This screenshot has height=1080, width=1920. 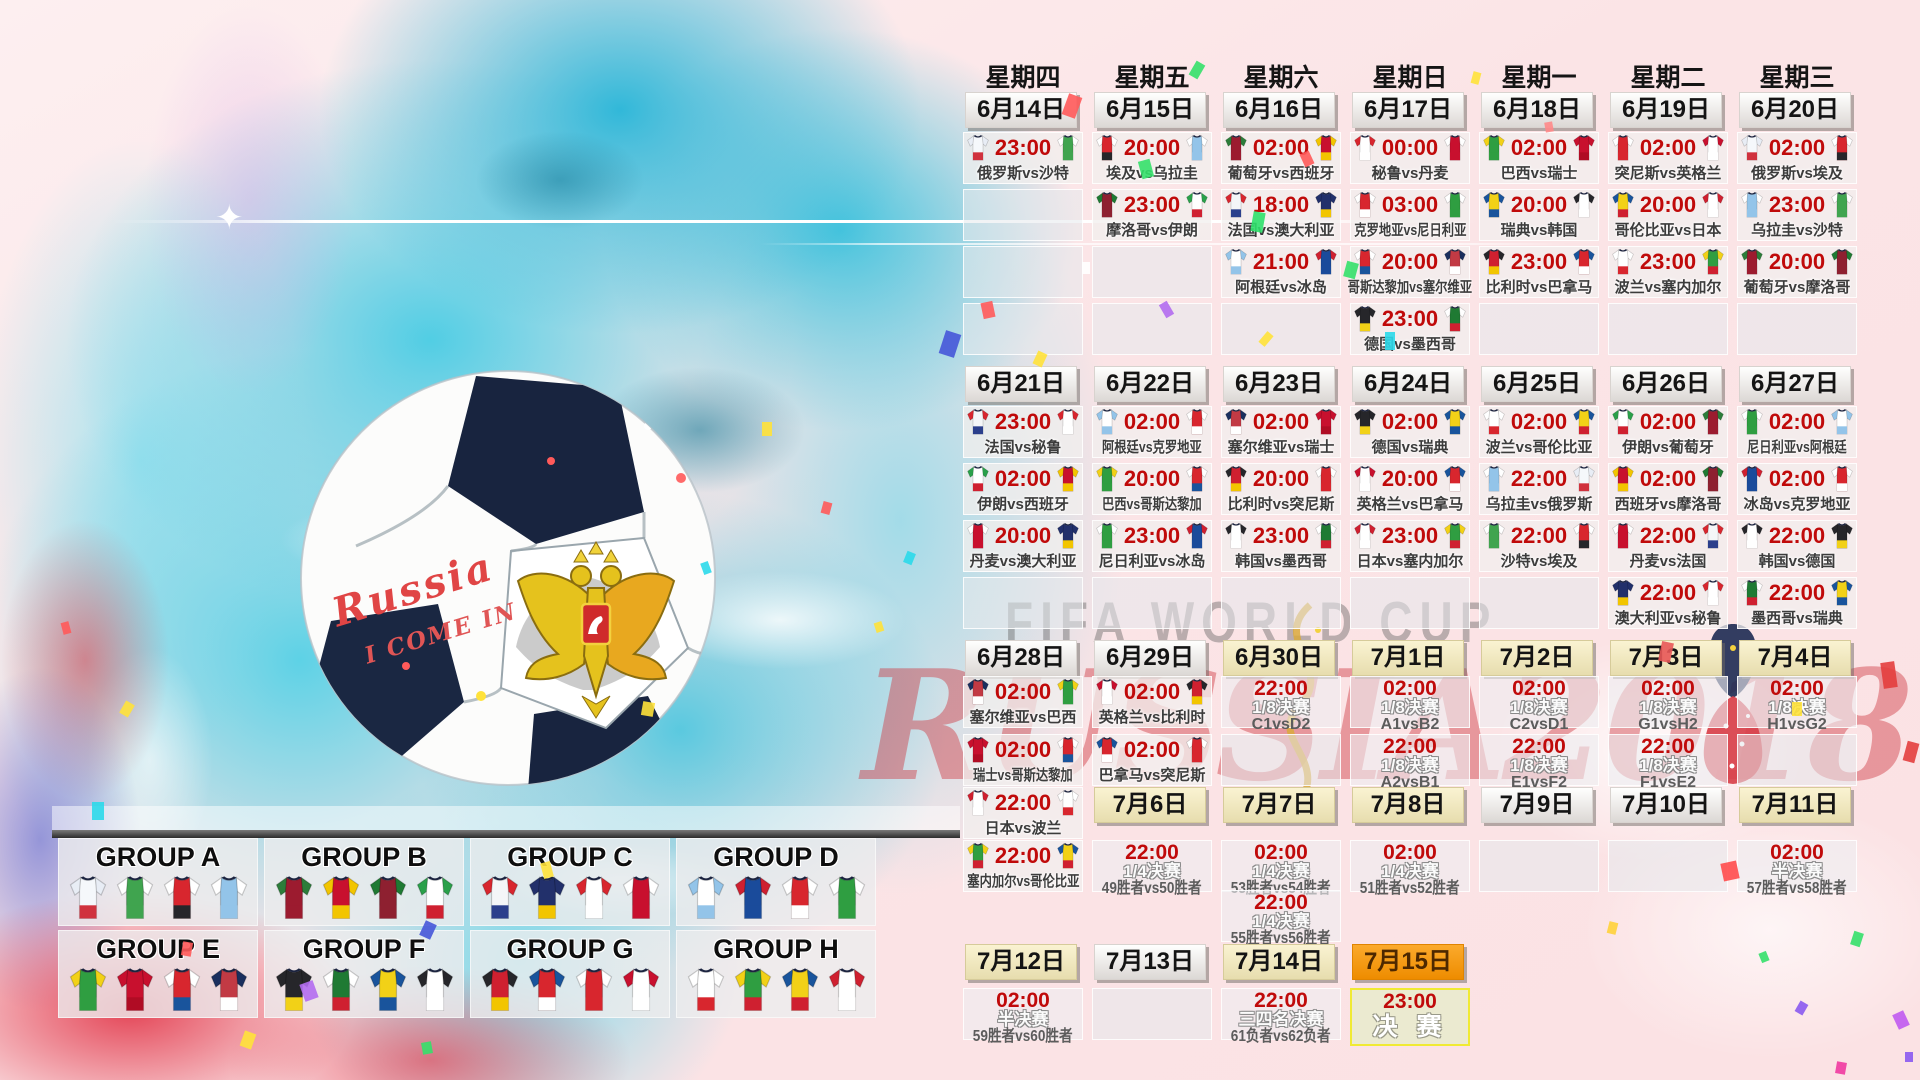 What do you see at coordinates (1279, 658) in the screenshot?
I see `date-header: 6月30日` at bounding box center [1279, 658].